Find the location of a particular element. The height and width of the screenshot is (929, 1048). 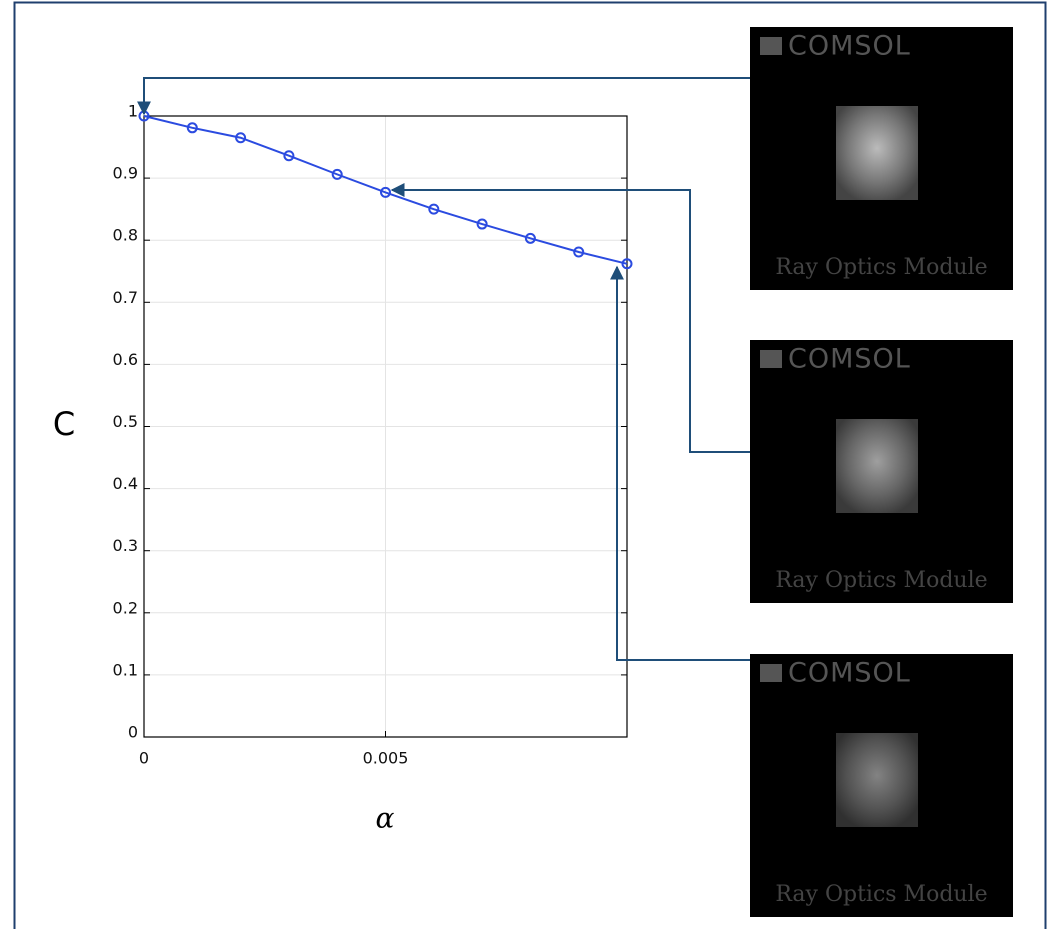

y-tick-label: 0.6 is located at coordinates (125, 359).